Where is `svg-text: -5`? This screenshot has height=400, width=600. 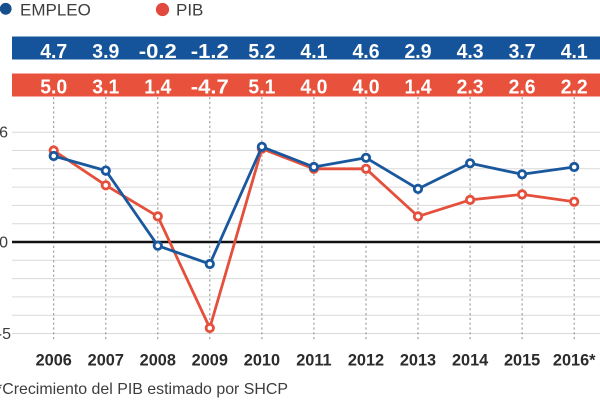
svg-text: -5 is located at coordinates (5, 334).